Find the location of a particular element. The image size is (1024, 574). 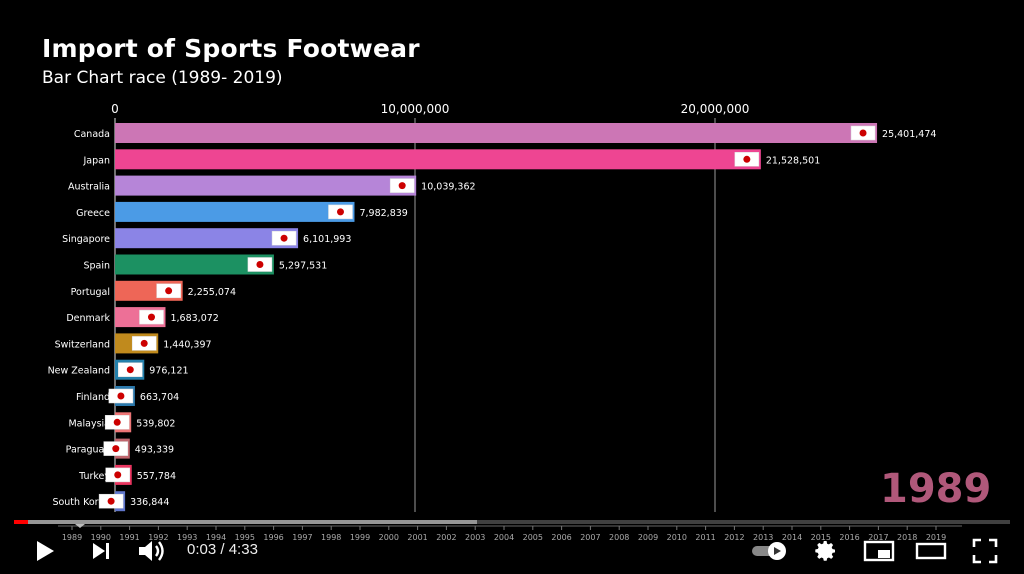

timeline-year-label: 1992 is located at coordinates (158, 537).